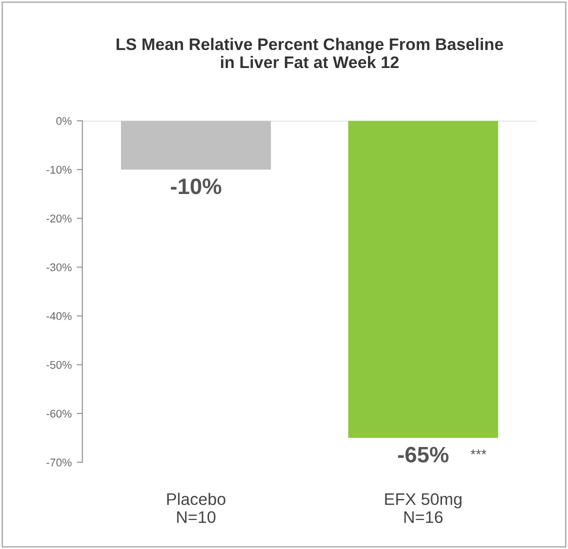 This screenshot has height=549, width=568. What do you see at coordinates (59, 462) in the screenshot?
I see `y-tick-label: -70%` at bounding box center [59, 462].